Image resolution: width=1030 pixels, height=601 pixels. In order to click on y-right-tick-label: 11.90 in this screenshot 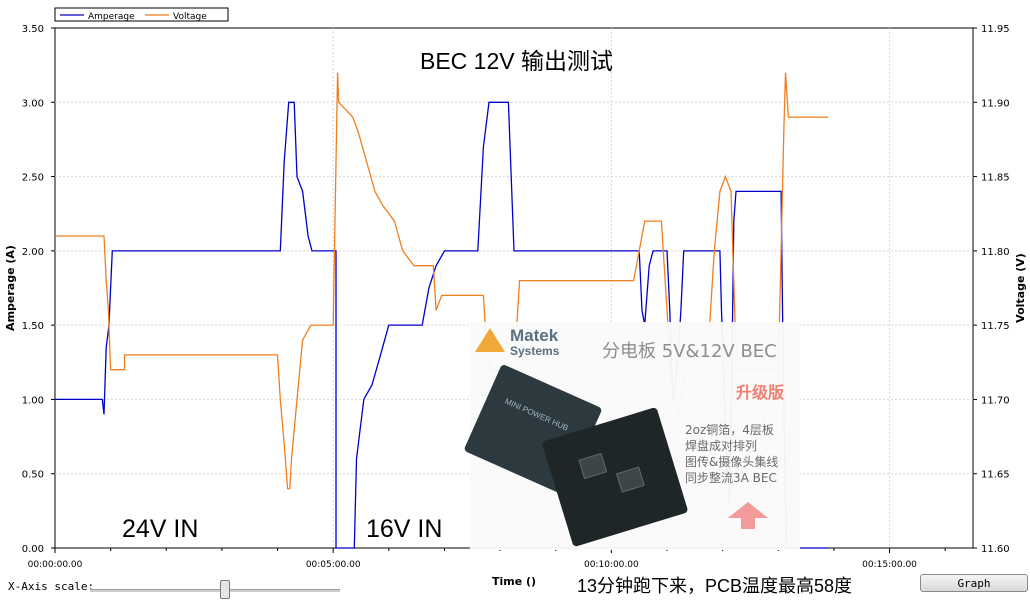, I will do `click(995, 103)`.